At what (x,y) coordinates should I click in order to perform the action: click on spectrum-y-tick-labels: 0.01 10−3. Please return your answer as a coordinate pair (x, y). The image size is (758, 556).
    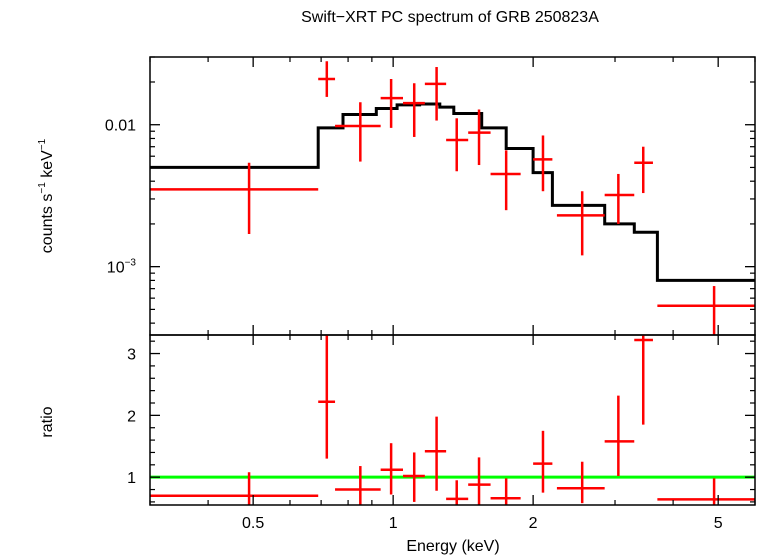
    Looking at the image, I should click on (121, 197).